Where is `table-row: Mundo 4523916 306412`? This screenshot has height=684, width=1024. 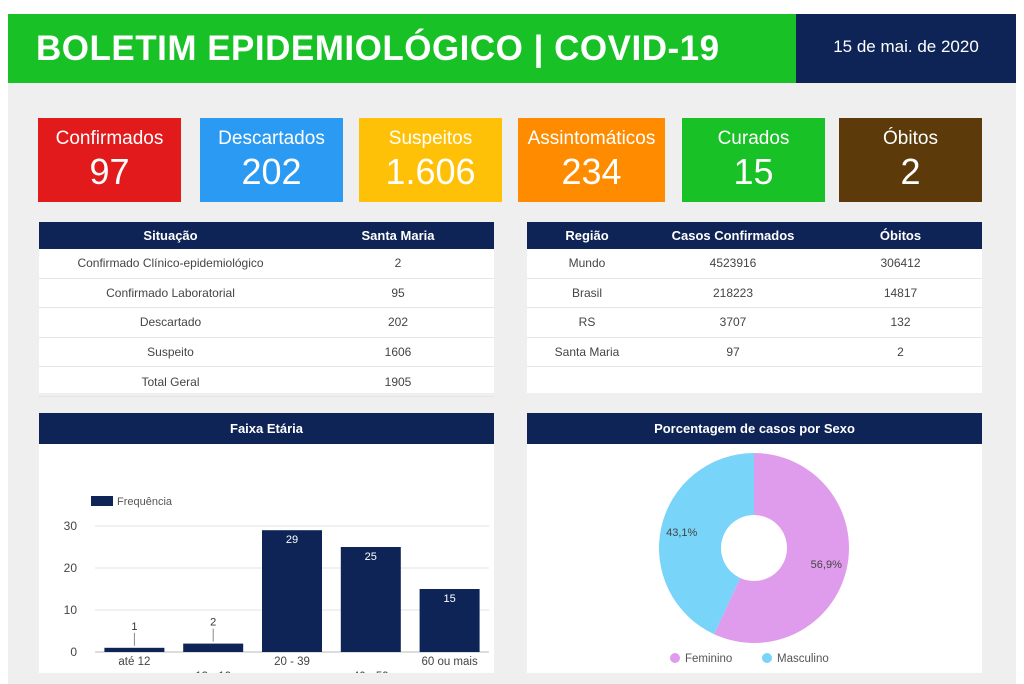 table-row: Mundo 4523916 306412 is located at coordinates (754, 264).